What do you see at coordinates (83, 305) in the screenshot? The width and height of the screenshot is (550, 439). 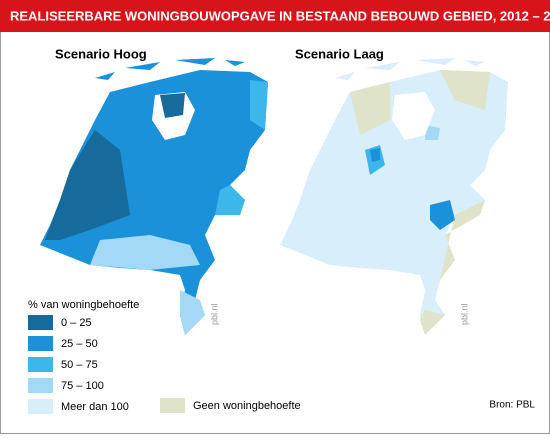 I see `legend-title: % van woningbehoefte` at bounding box center [83, 305].